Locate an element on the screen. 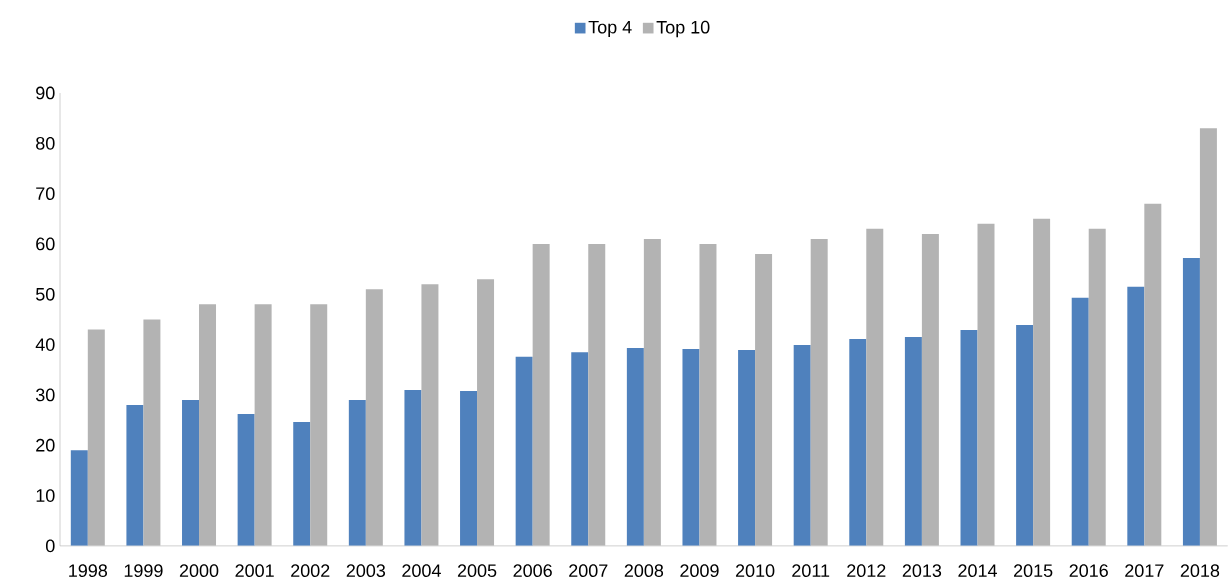  x-tick-label: 1998 is located at coordinates (88, 571).